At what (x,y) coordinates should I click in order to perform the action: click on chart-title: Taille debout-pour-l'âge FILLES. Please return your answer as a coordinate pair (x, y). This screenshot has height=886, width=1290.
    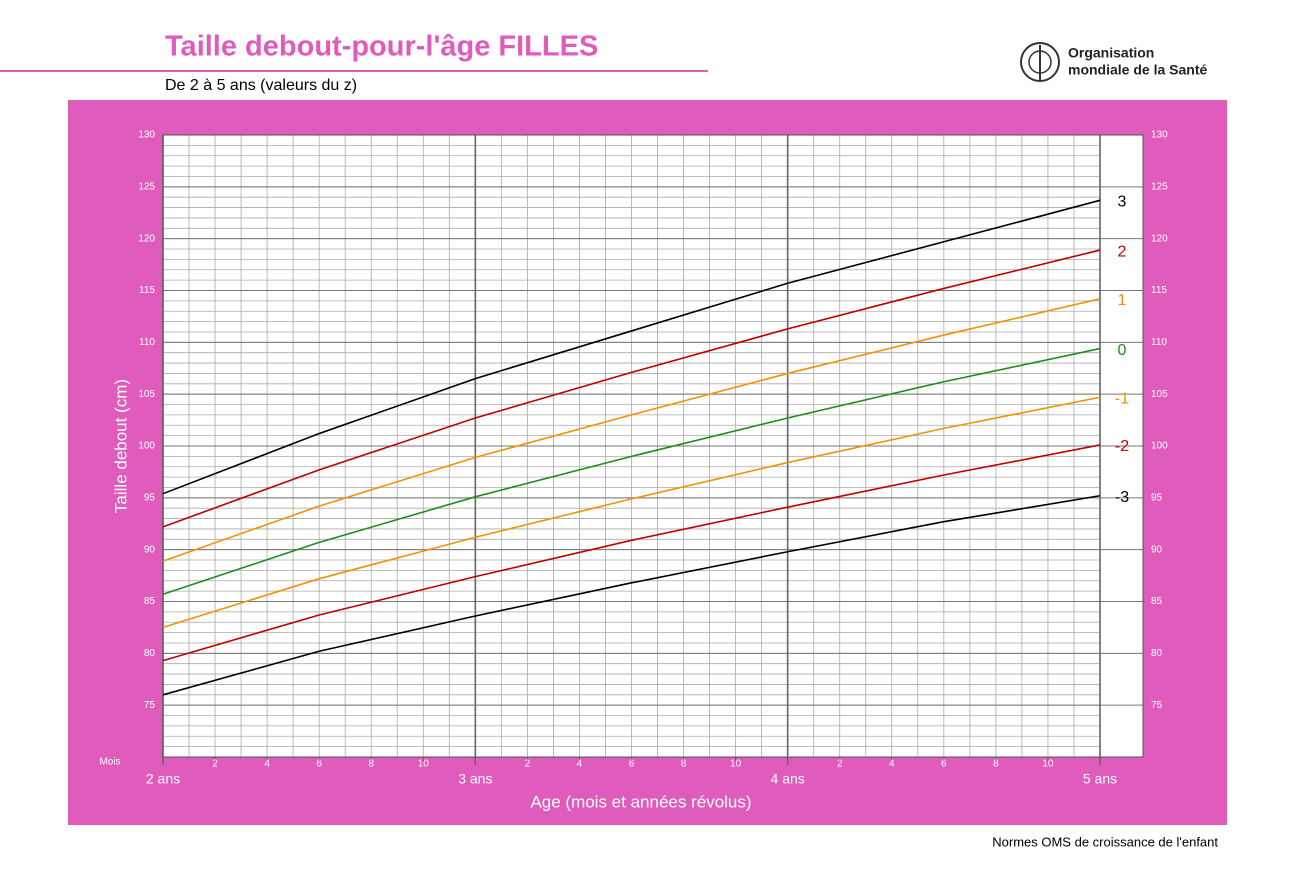
    Looking at the image, I should click on (381, 47).